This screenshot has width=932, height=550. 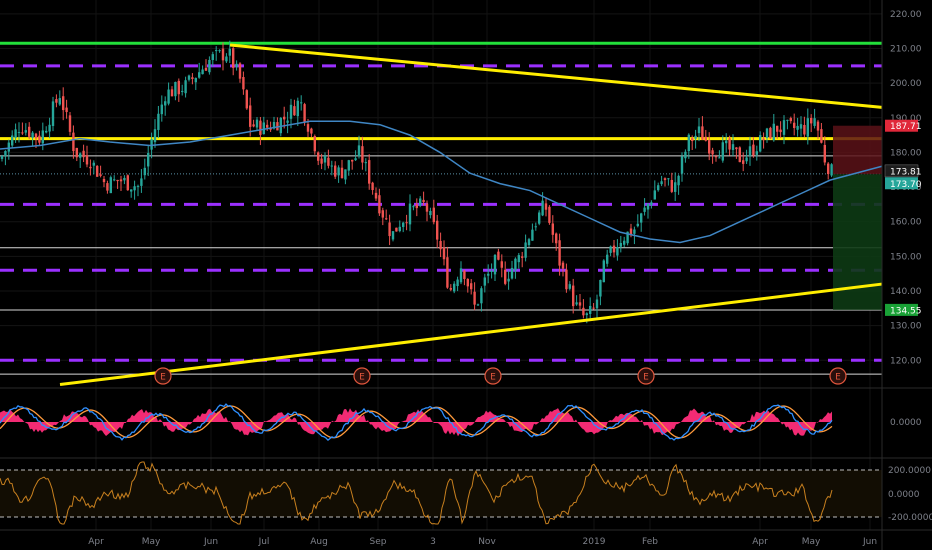 What do you see at coordinates (906, 15) in the screenshot?
I see `price-tick-label: 220.00` at bounding box center [906, 15].